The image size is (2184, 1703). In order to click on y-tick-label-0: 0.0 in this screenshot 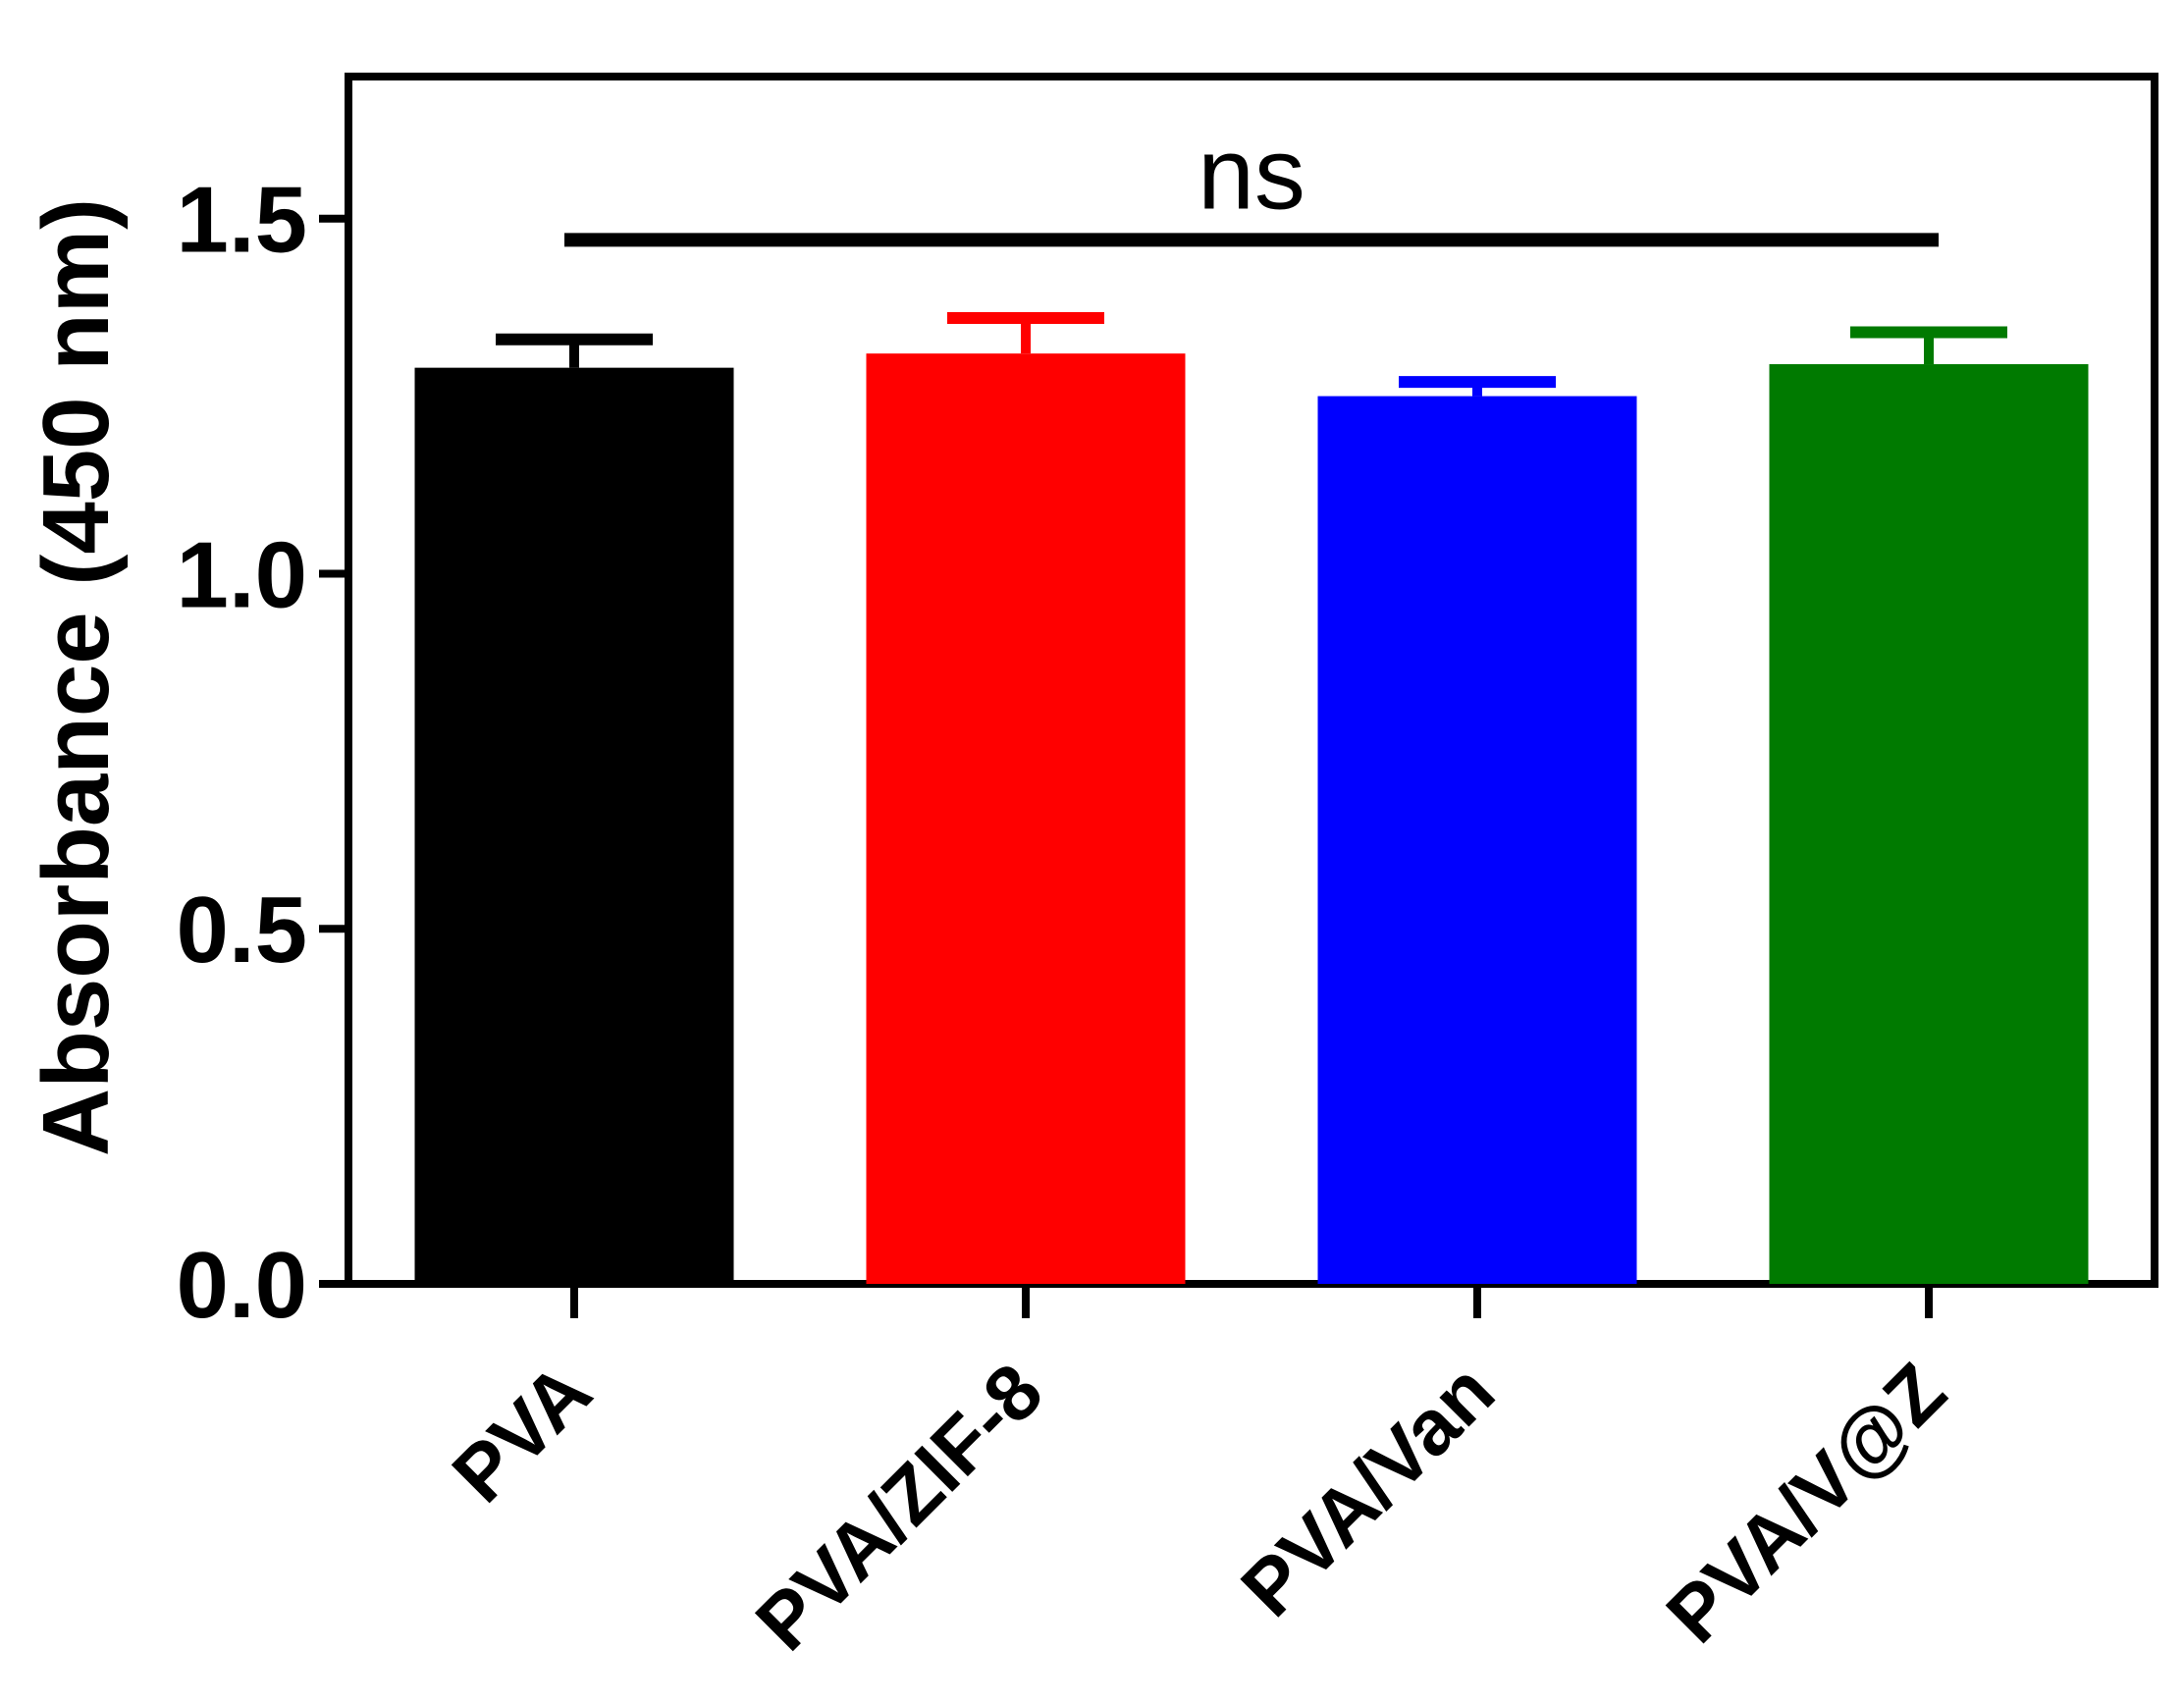, I will do `click(242, 1286)`.